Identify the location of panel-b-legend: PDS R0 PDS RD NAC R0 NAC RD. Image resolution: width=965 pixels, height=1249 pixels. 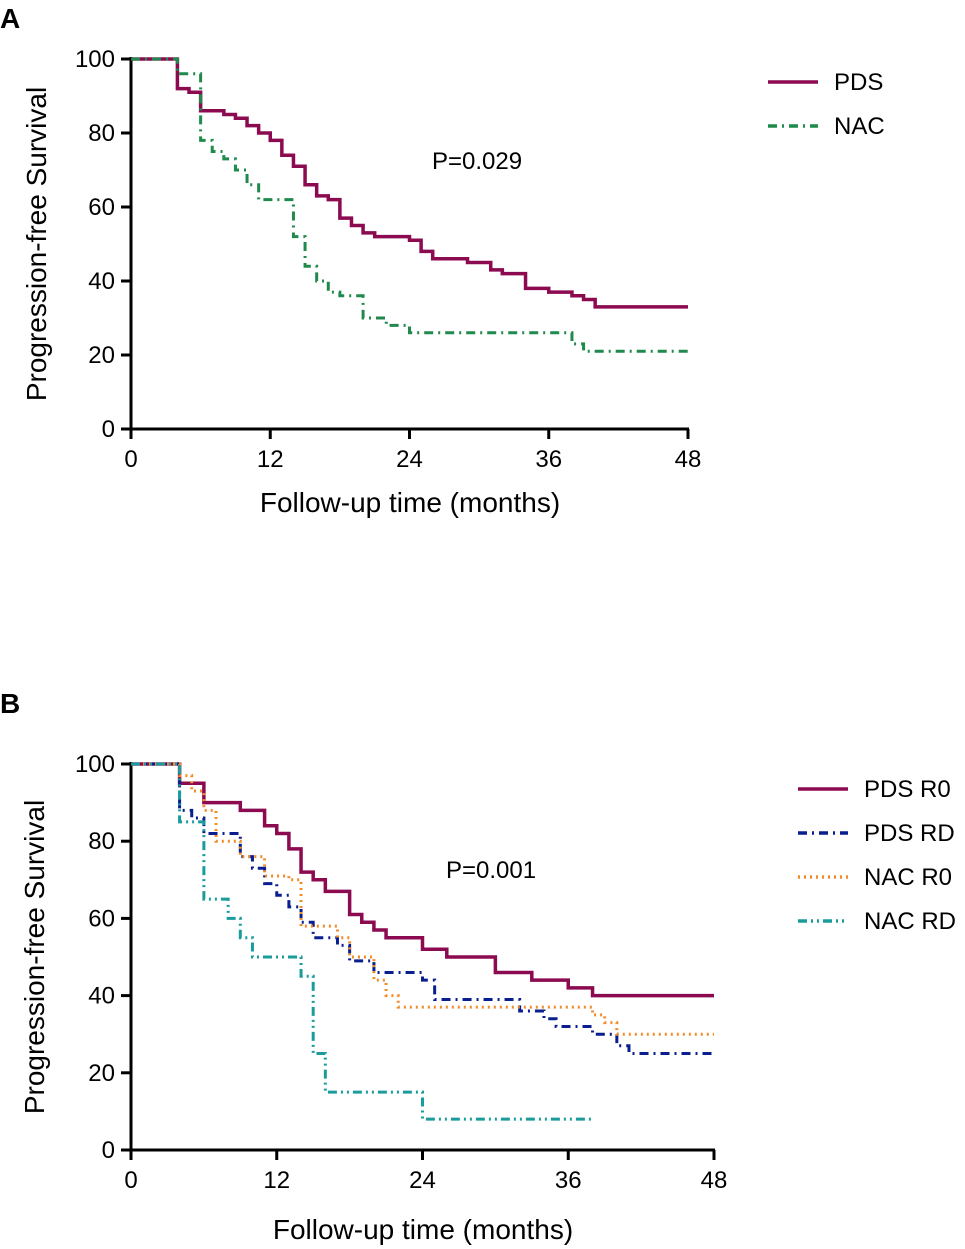
(877, 855).